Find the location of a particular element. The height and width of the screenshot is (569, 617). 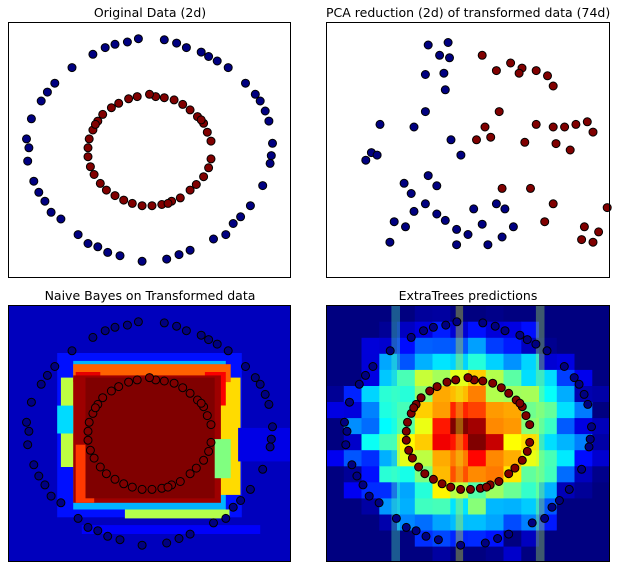

chart-title: Original Data (2d) is located at coordinates (150, 12).